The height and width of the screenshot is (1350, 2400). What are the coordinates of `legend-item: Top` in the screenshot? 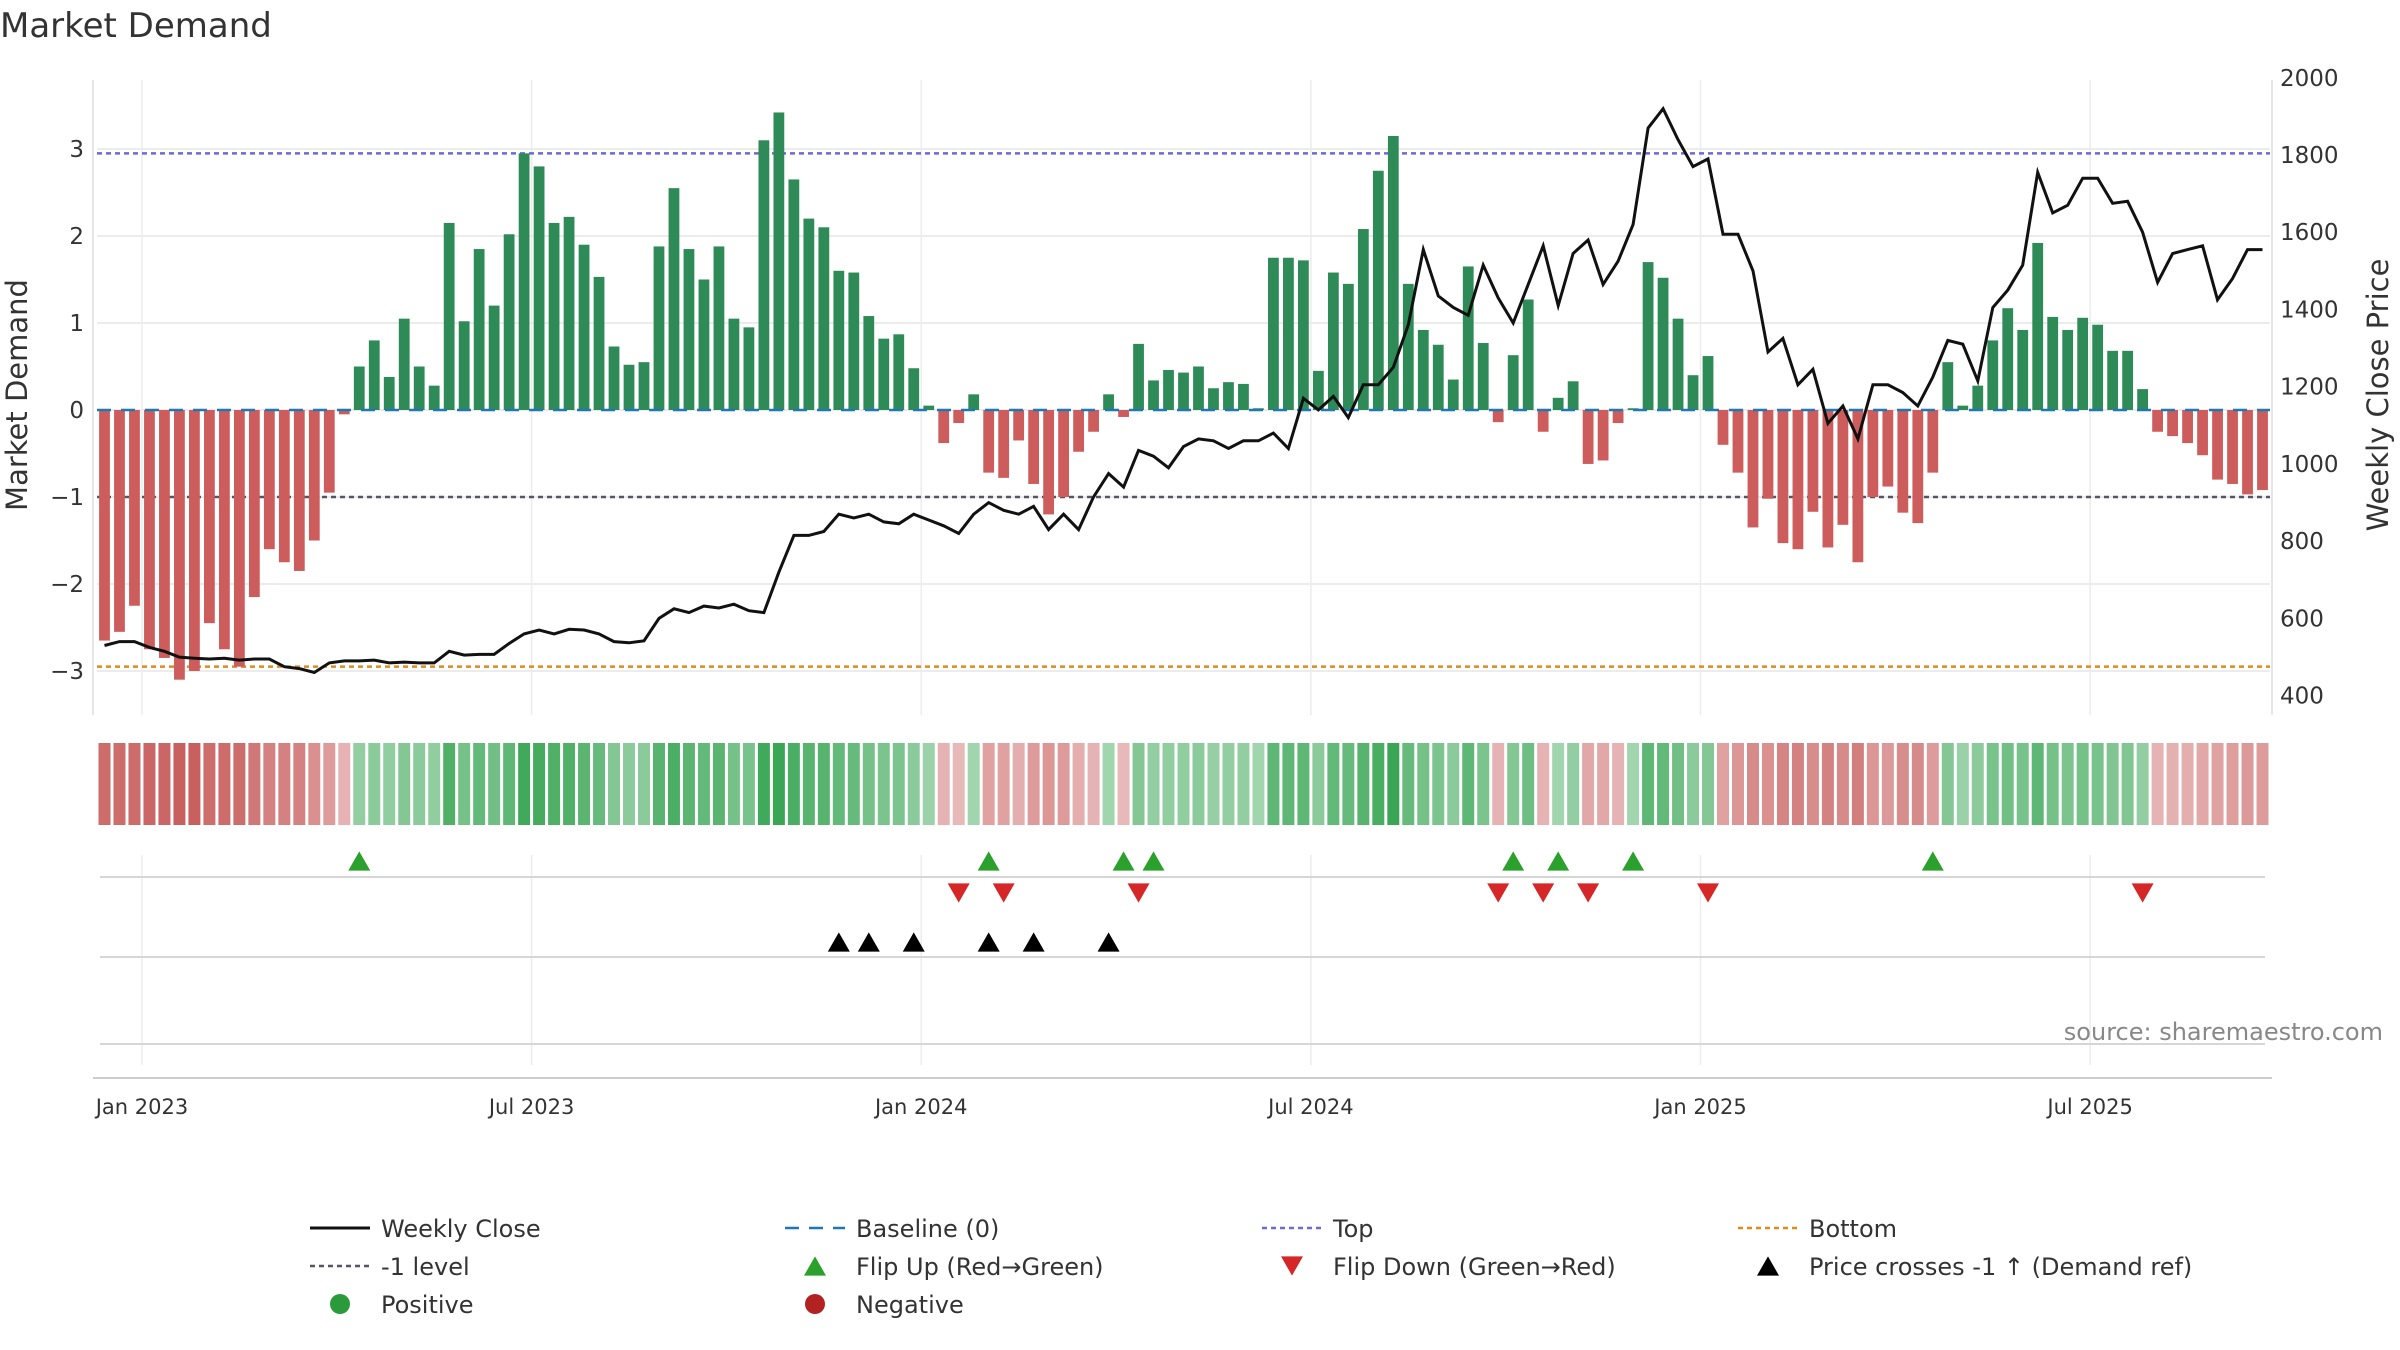 It's located at (1318, 1229).